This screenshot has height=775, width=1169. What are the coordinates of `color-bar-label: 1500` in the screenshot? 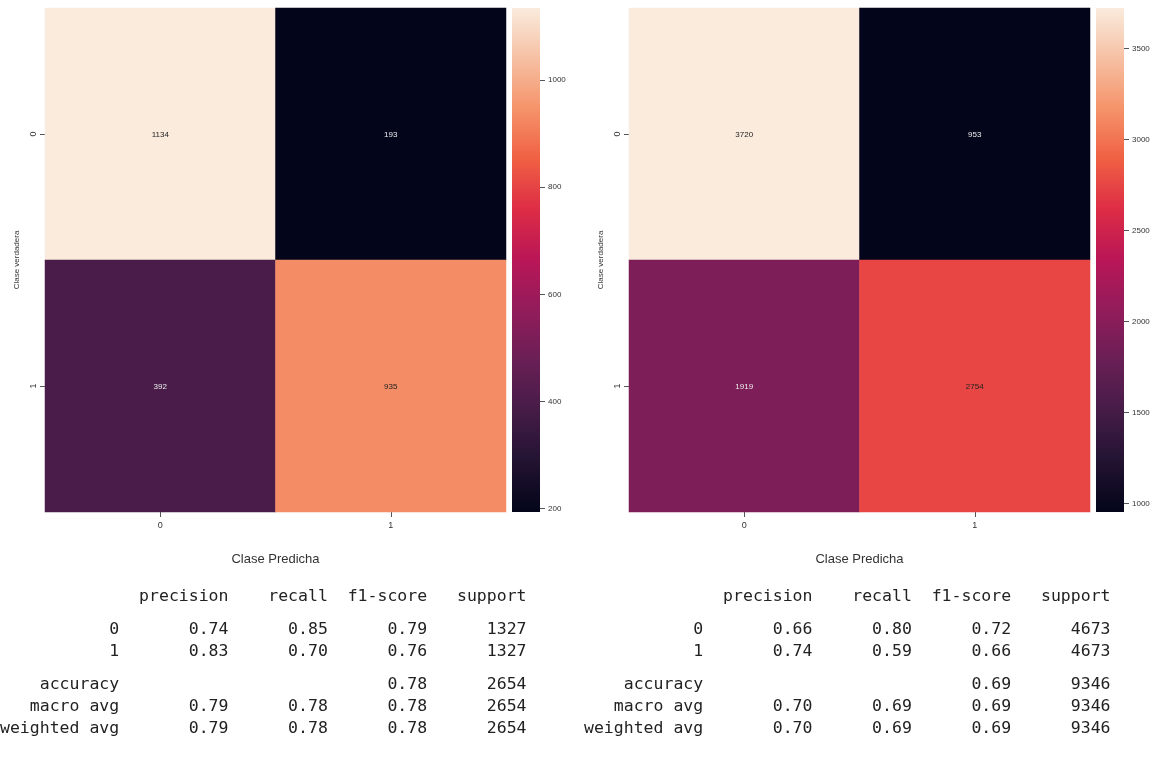 It's located at (1141, 412).